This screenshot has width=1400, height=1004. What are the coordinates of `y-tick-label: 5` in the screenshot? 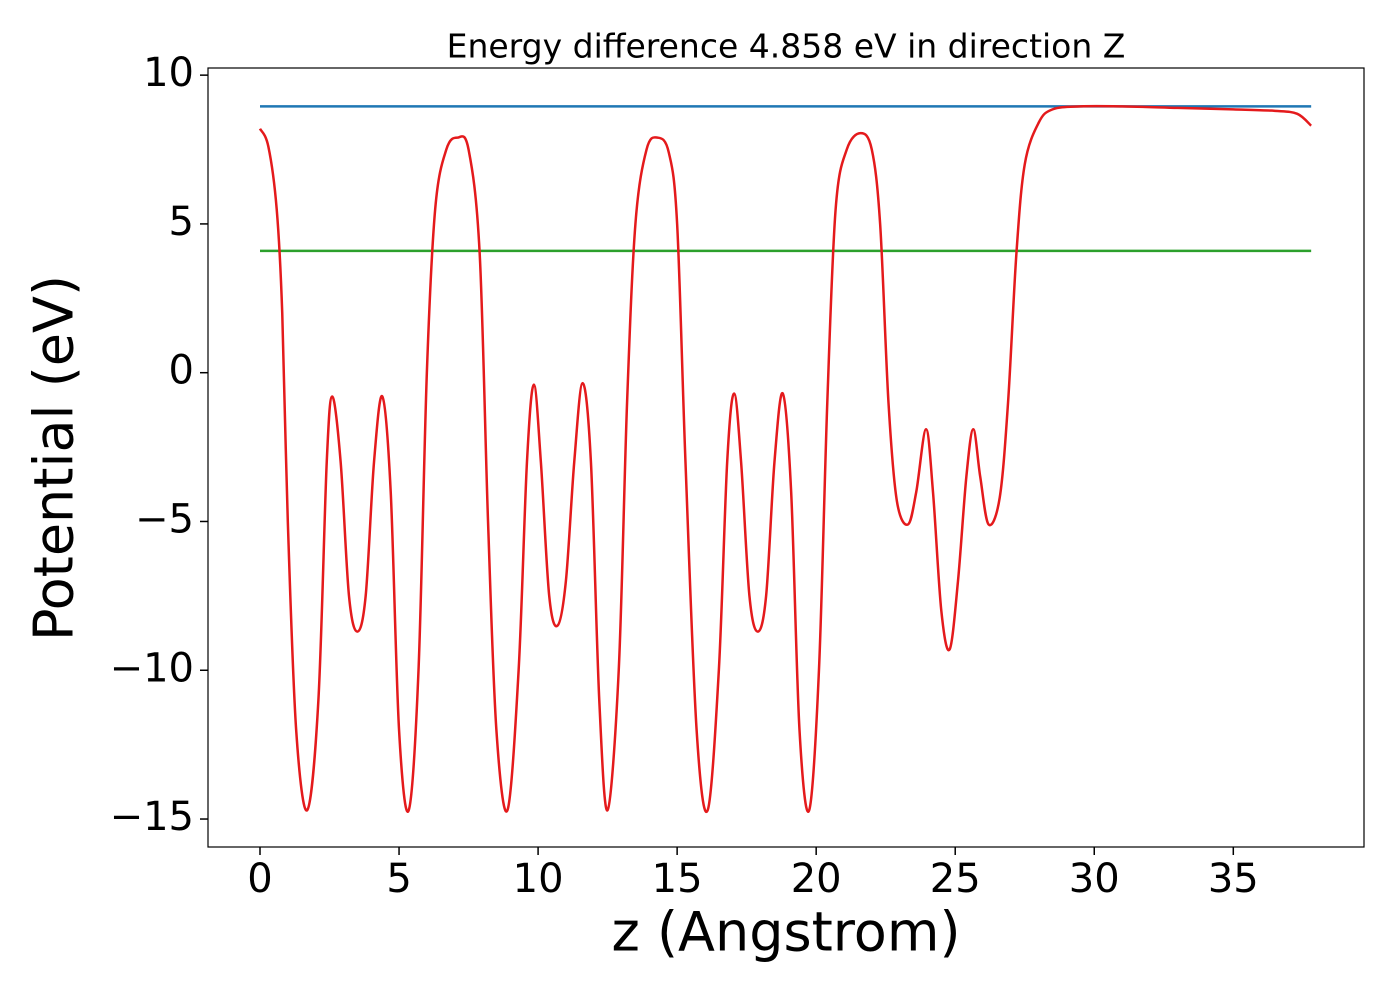 It's located at (181, 222).